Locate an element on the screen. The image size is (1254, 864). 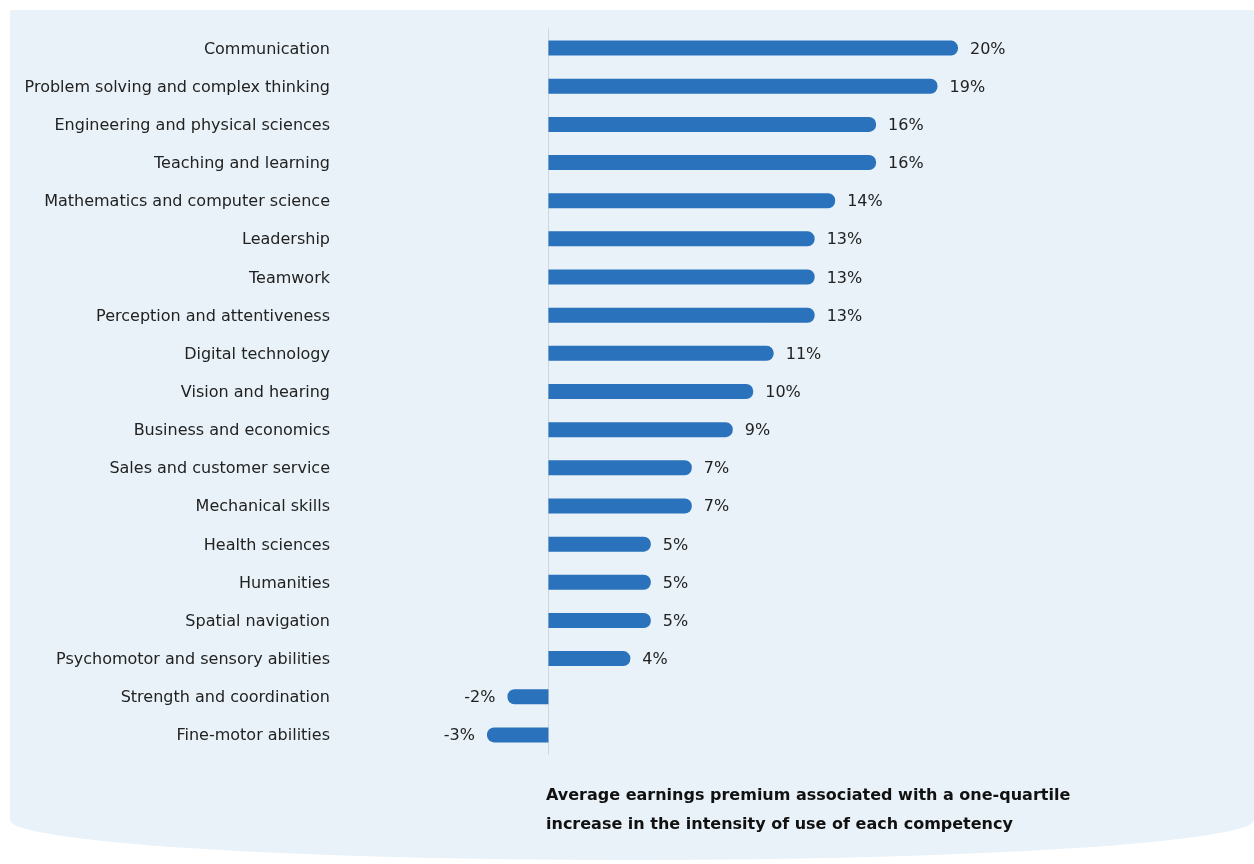
x-axis-title: Average earnings premium associated with a one-quartile increase in the intensity of use of each competency is located at coordinates (811, 809).